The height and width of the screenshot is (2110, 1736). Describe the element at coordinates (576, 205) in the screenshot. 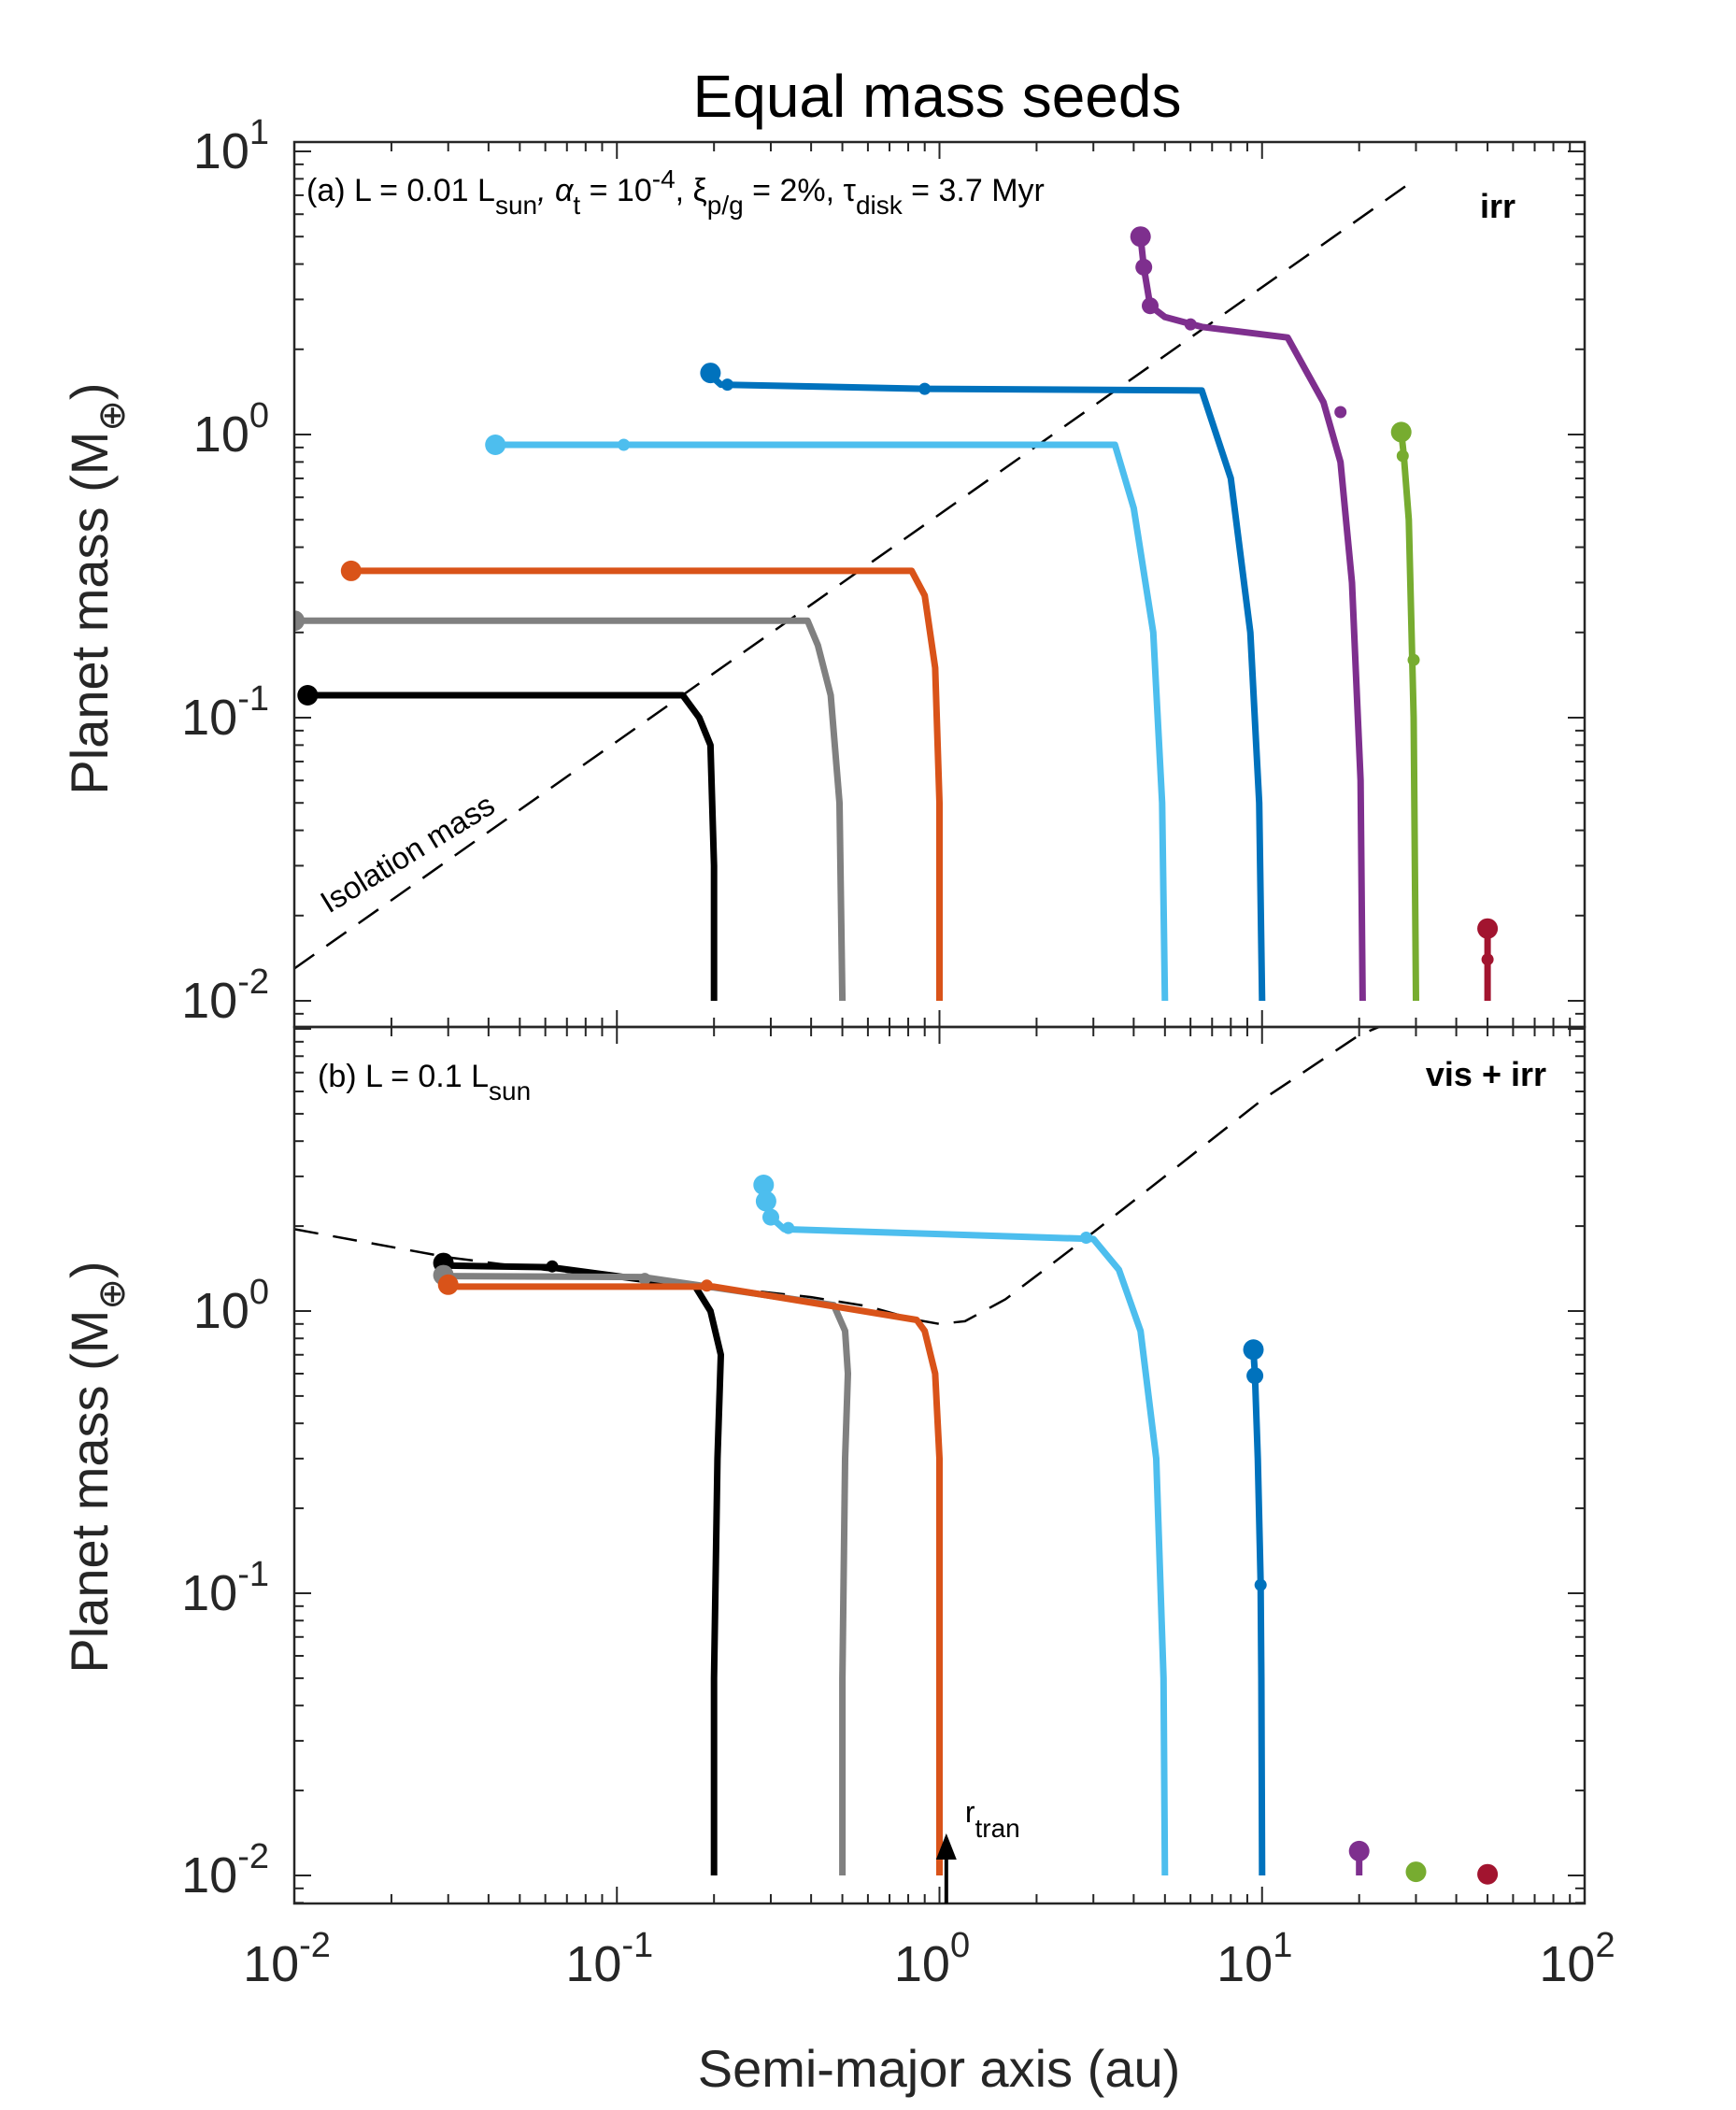

I see `annotation-a-sub2: t` at that location.